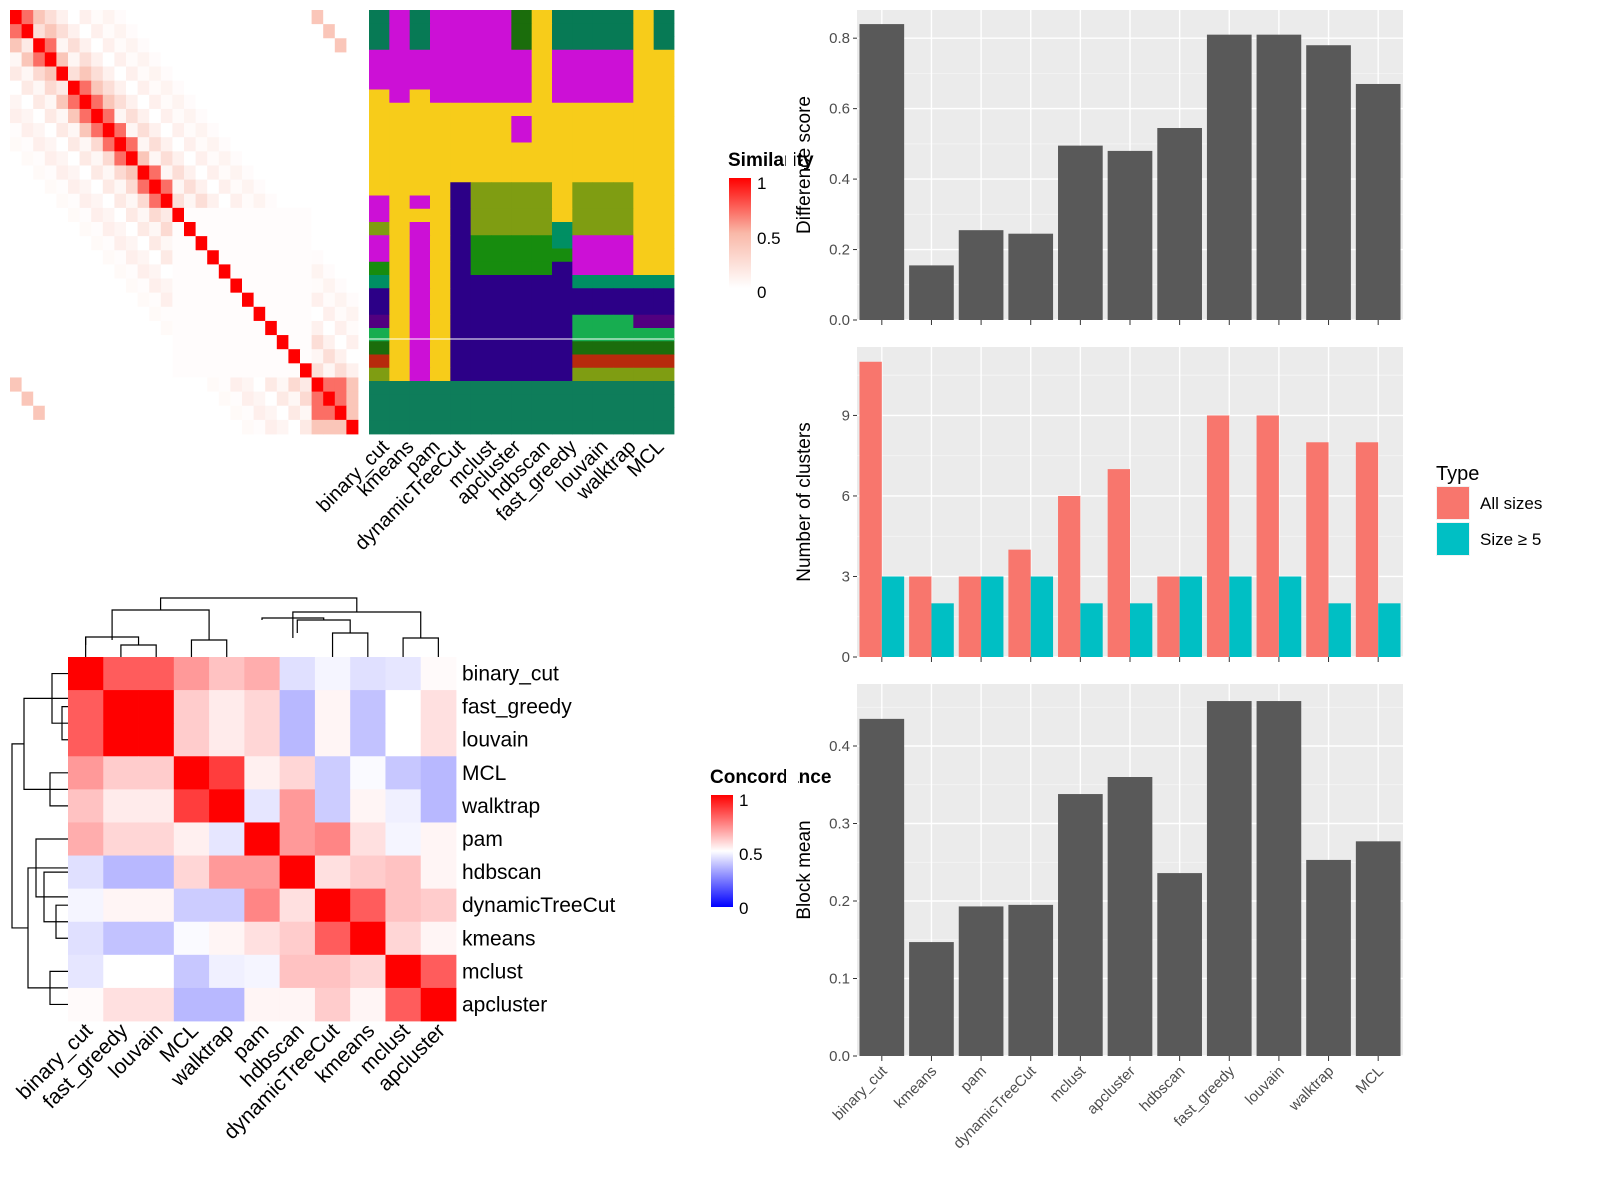  I want to click on concordance-legend-title: Concordance, so click(770, 777).